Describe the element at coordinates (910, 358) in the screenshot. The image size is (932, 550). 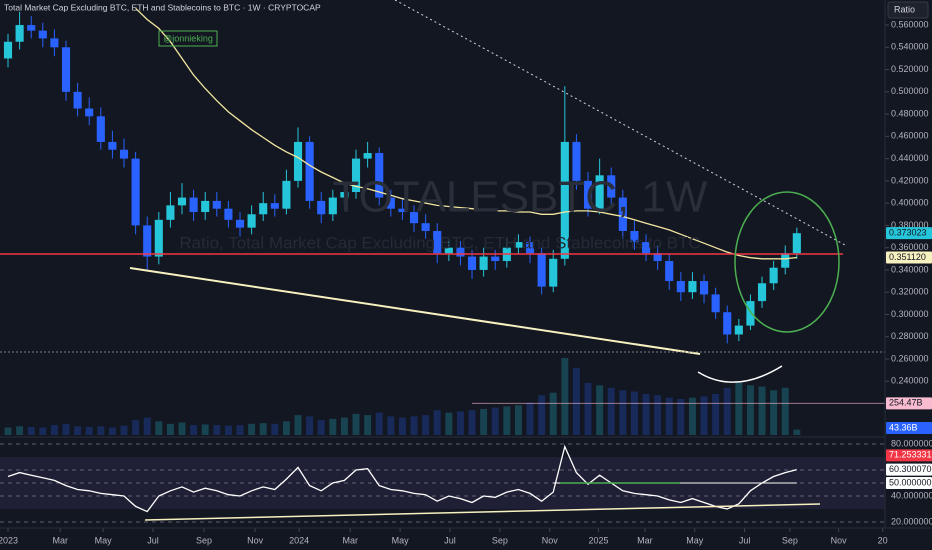
I see `y-tick-label: 0.260000` at that location.